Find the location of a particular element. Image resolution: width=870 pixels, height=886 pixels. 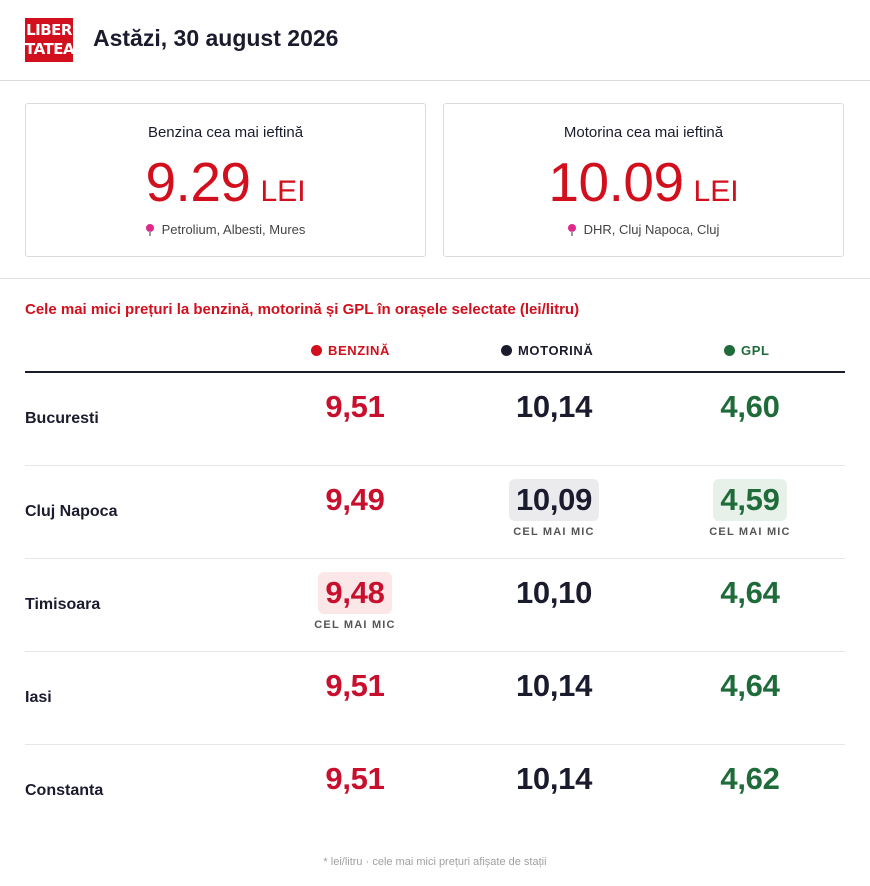

price-value: 4,60 is located at coordinates (750, 406).